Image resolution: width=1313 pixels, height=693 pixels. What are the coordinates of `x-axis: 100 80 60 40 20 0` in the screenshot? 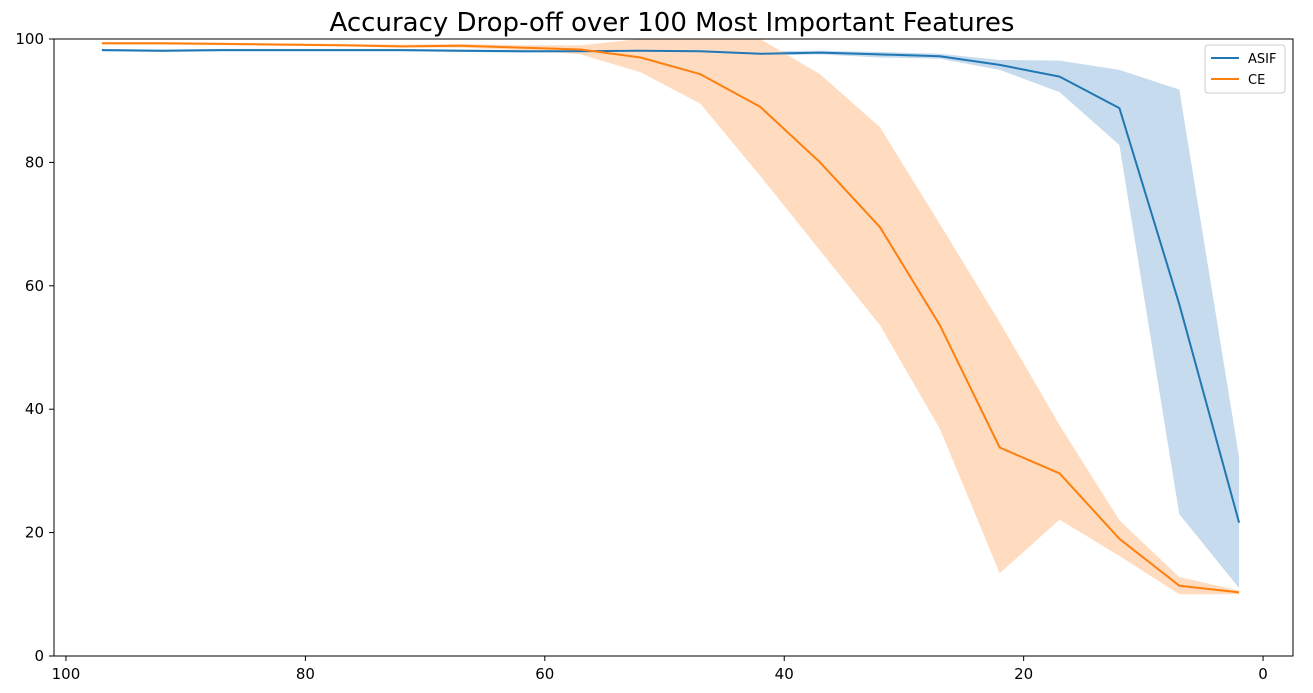 It's located at (660, 669).